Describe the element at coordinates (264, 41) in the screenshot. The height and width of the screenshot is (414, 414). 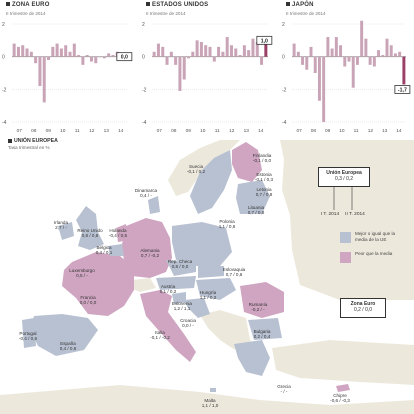
I see `callout-value: 1,0` at that location.